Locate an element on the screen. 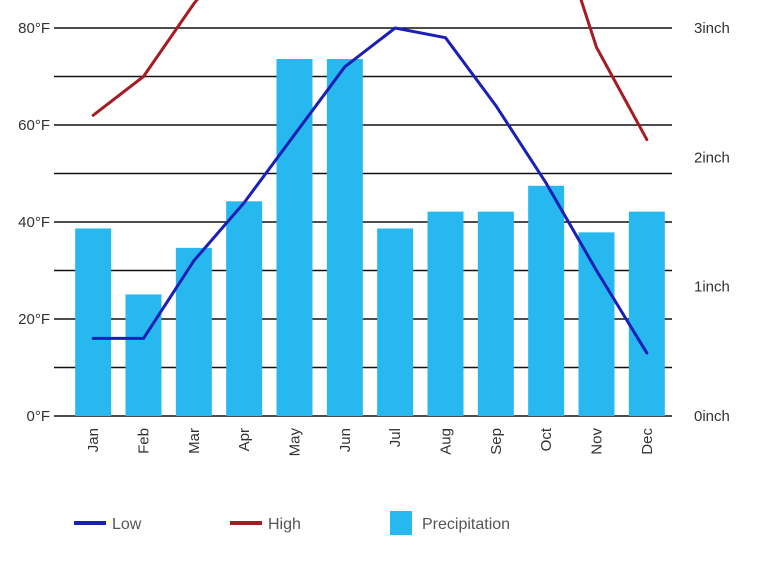 Image resolution: width=768 pixels, height=563 pixels. legend-label: High is located at coordinates (284, 524).